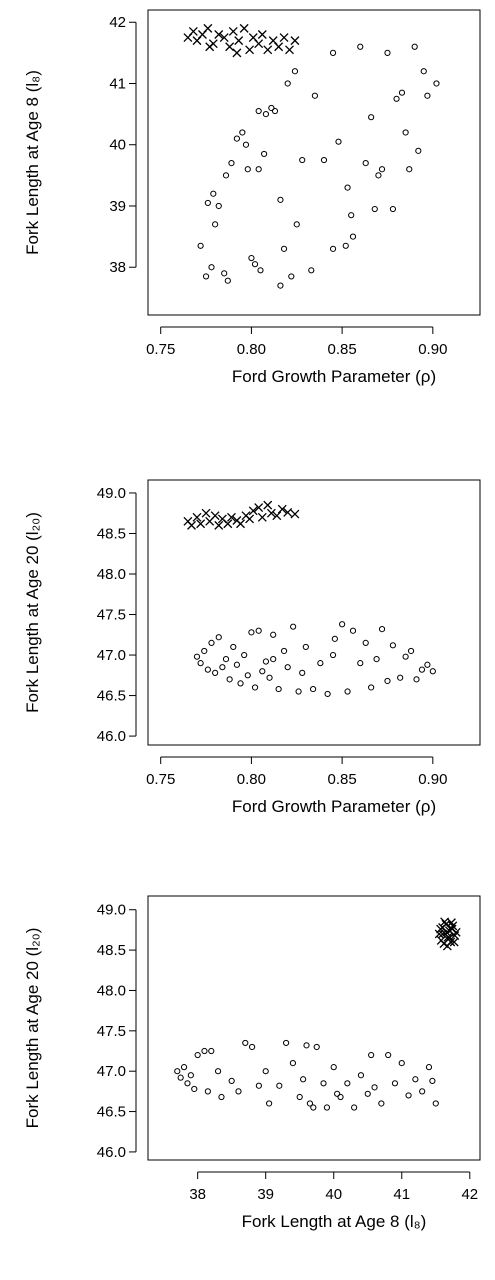 The height and width of the screenshot is (1280, 495). What do you see at coordinates (160, 779) in the screenshot?
I see `x-tick-label: 0.75` at bounding box center [160, 779].